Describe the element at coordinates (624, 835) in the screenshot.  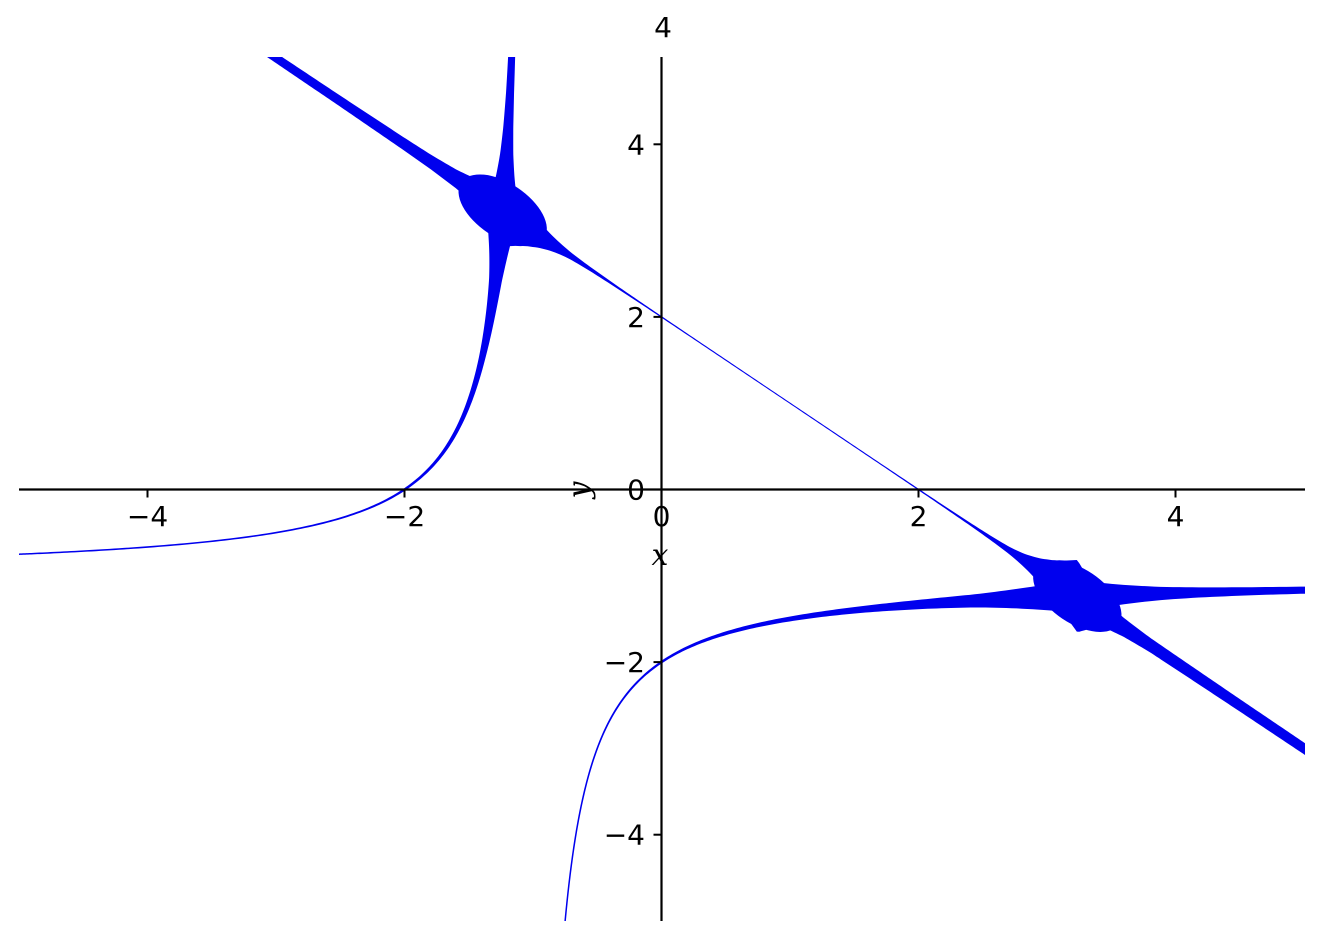
I see `y-tick-label: −4` at that location.